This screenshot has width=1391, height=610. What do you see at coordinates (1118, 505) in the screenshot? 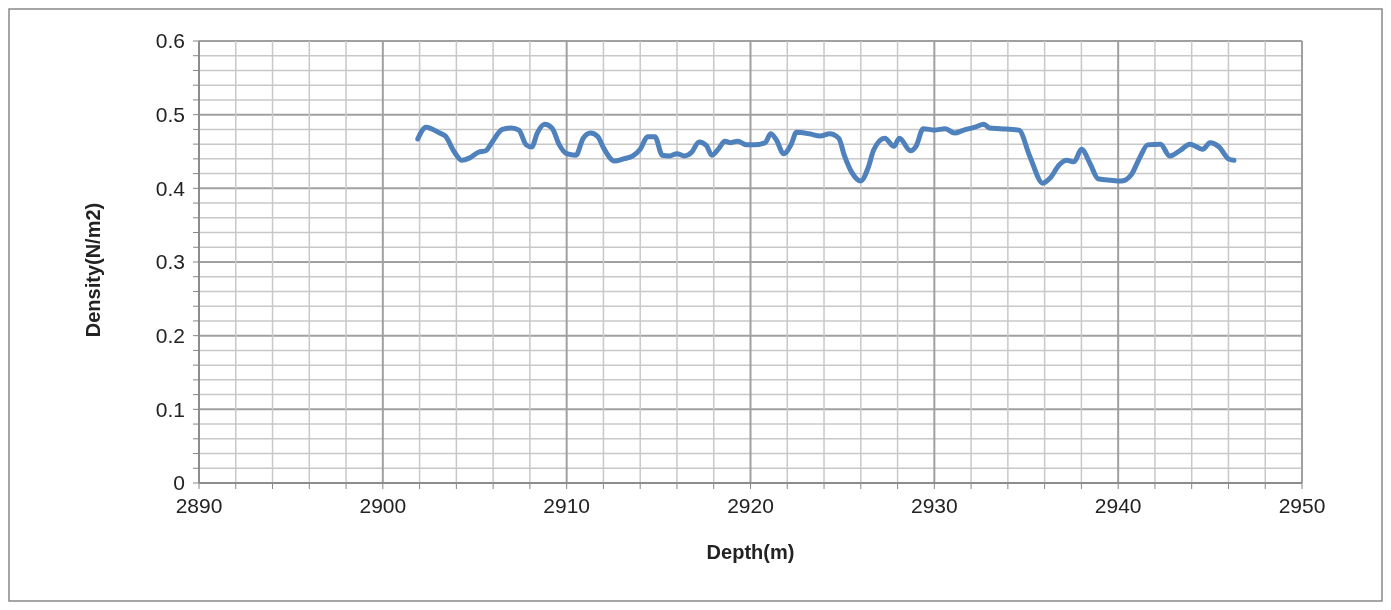
I see `x-tick-label: 2940` at bounding box center [1118, 505].